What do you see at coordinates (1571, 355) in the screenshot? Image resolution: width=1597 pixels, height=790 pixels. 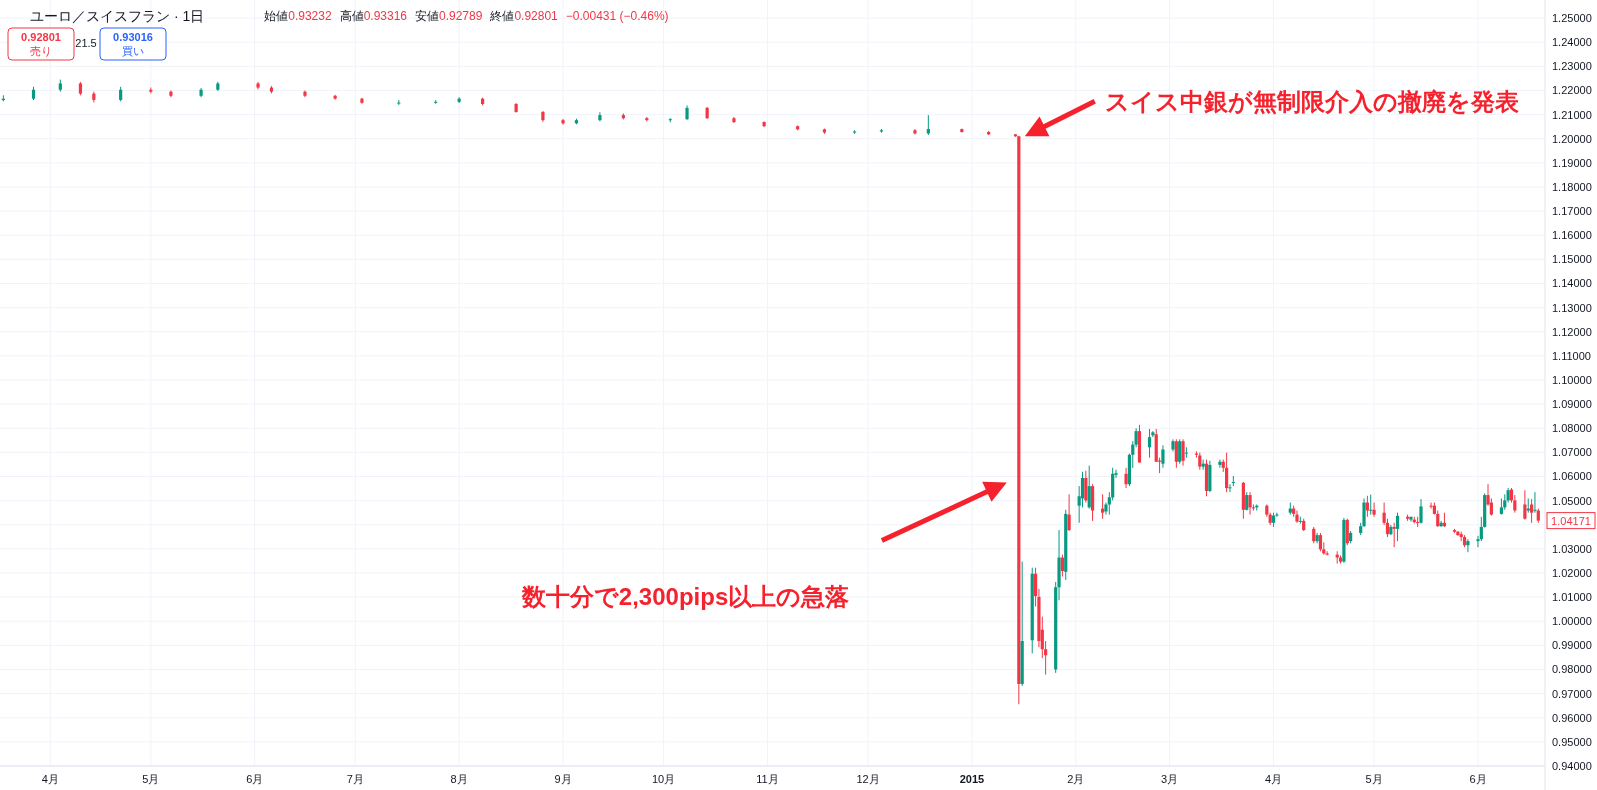 I see `y-tick-label: 1.11000` at bounding box center [1571, 355].